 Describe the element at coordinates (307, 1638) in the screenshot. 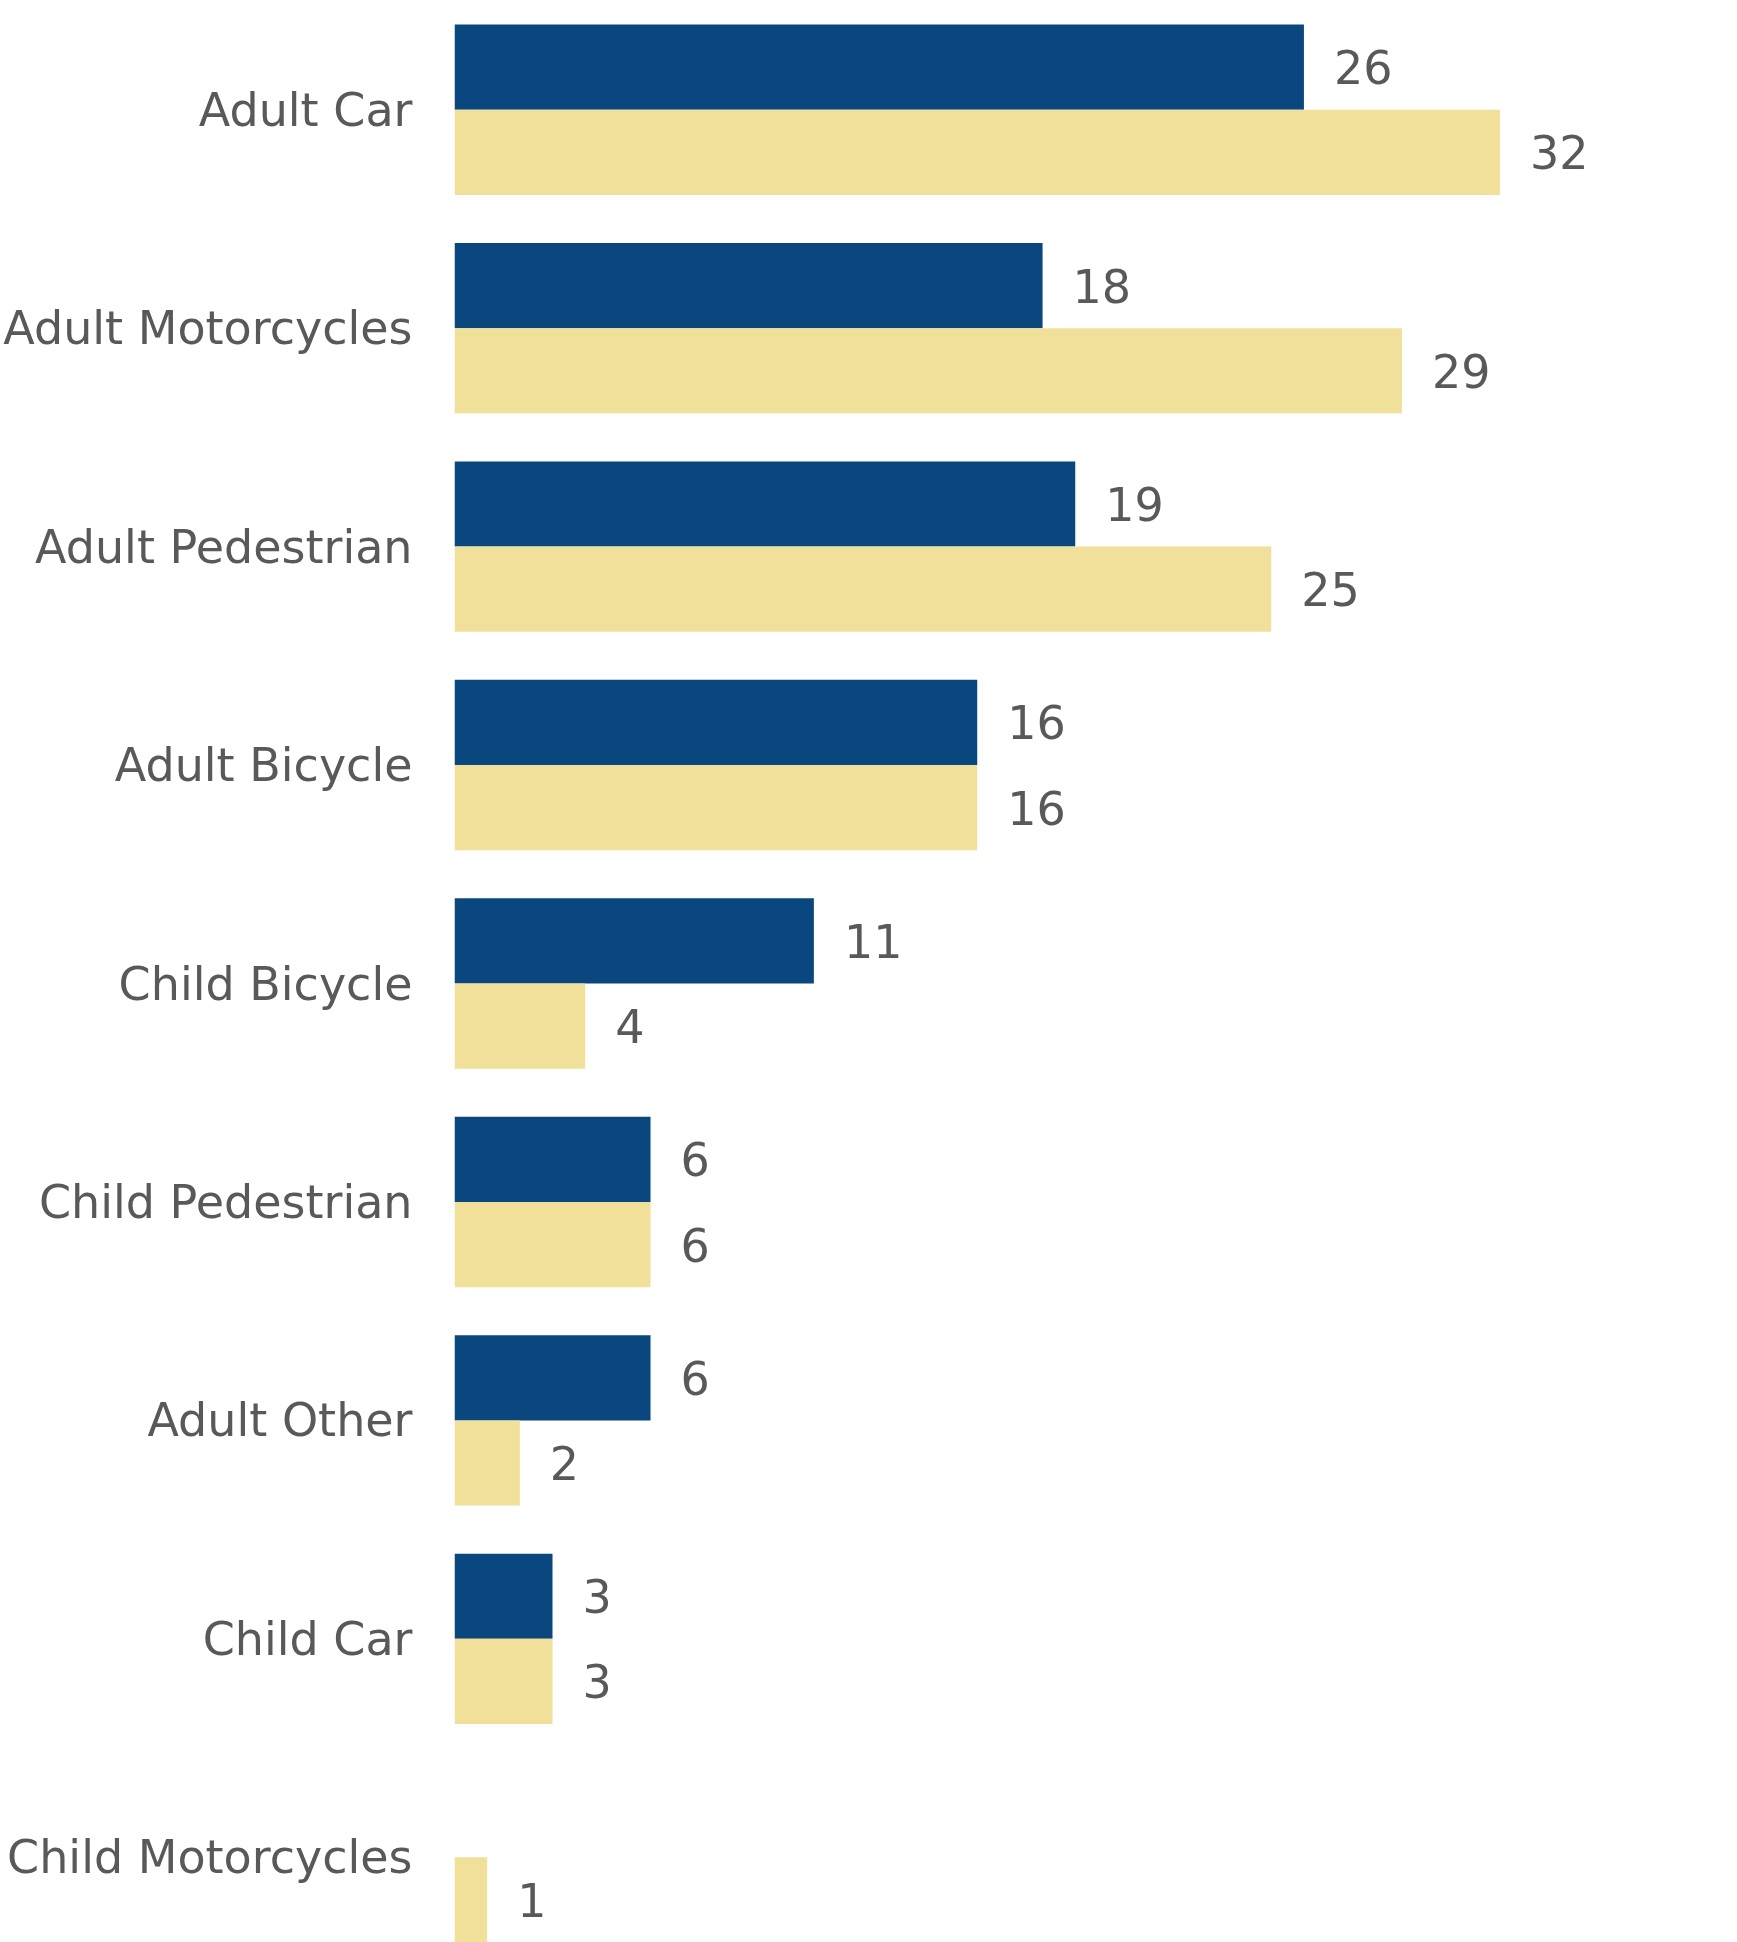

I see `y-tick-label: Child Car` at that location.